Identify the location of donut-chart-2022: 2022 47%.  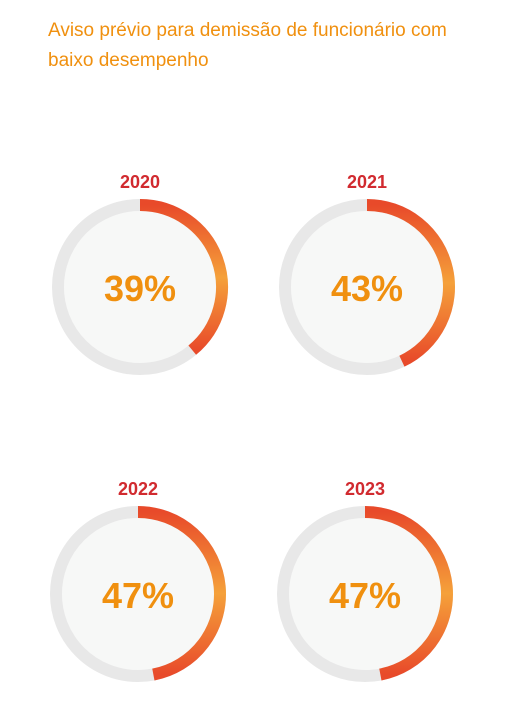
(138, 586).